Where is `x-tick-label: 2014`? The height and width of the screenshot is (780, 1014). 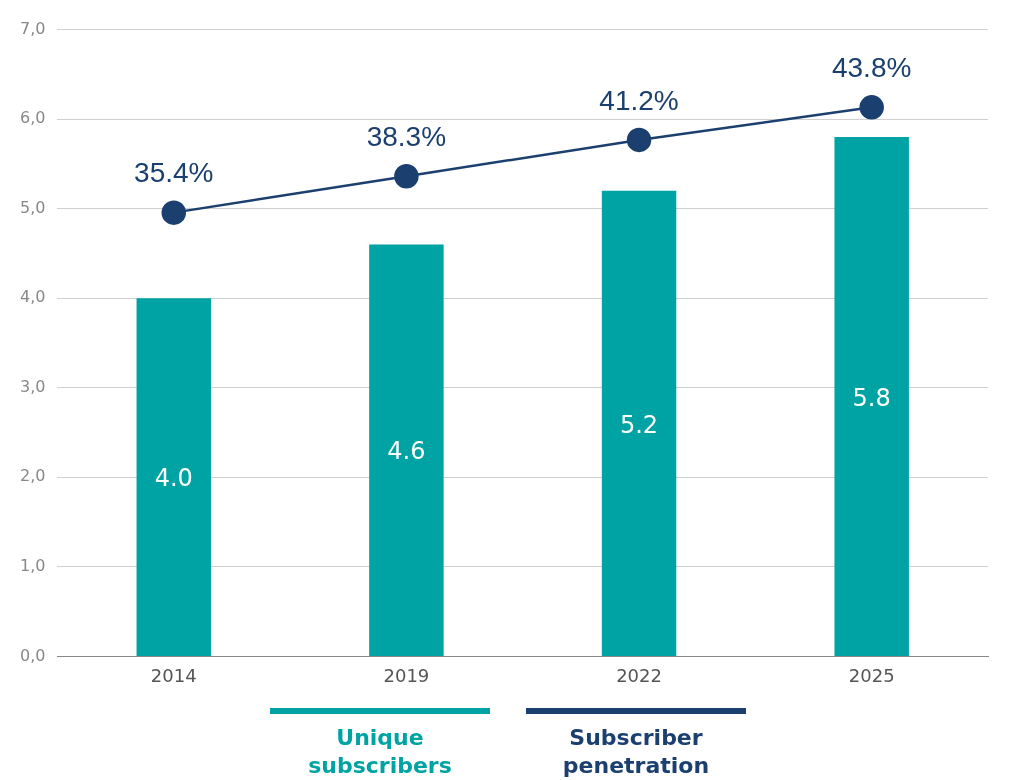 x-tick-label: 2014 is located at coordinates (173, 675).